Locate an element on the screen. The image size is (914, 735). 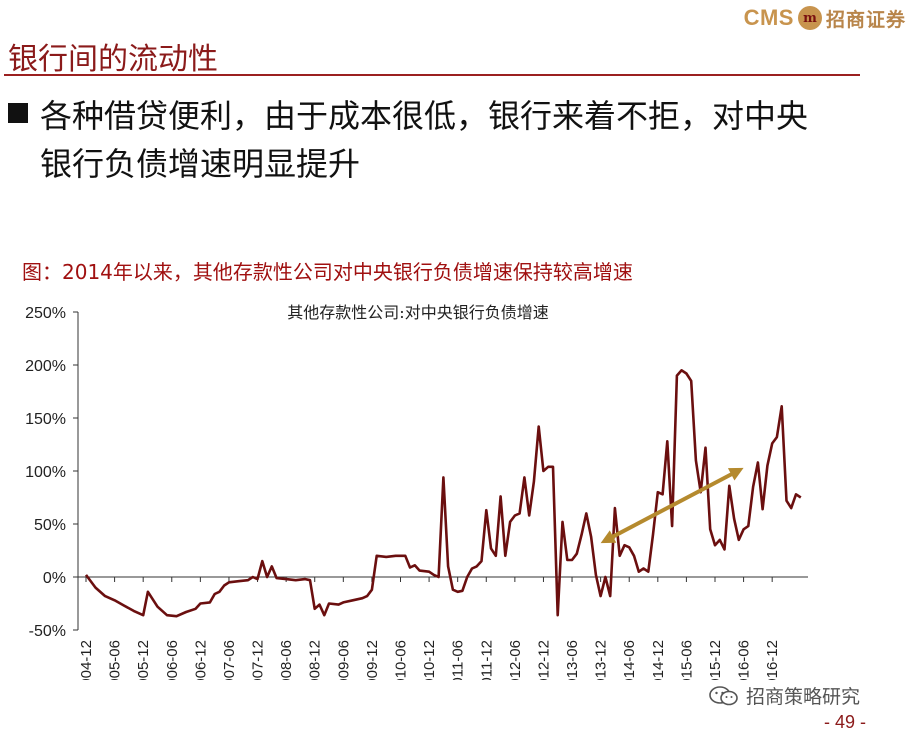
annotation-group is located at coordinates (672, 505).